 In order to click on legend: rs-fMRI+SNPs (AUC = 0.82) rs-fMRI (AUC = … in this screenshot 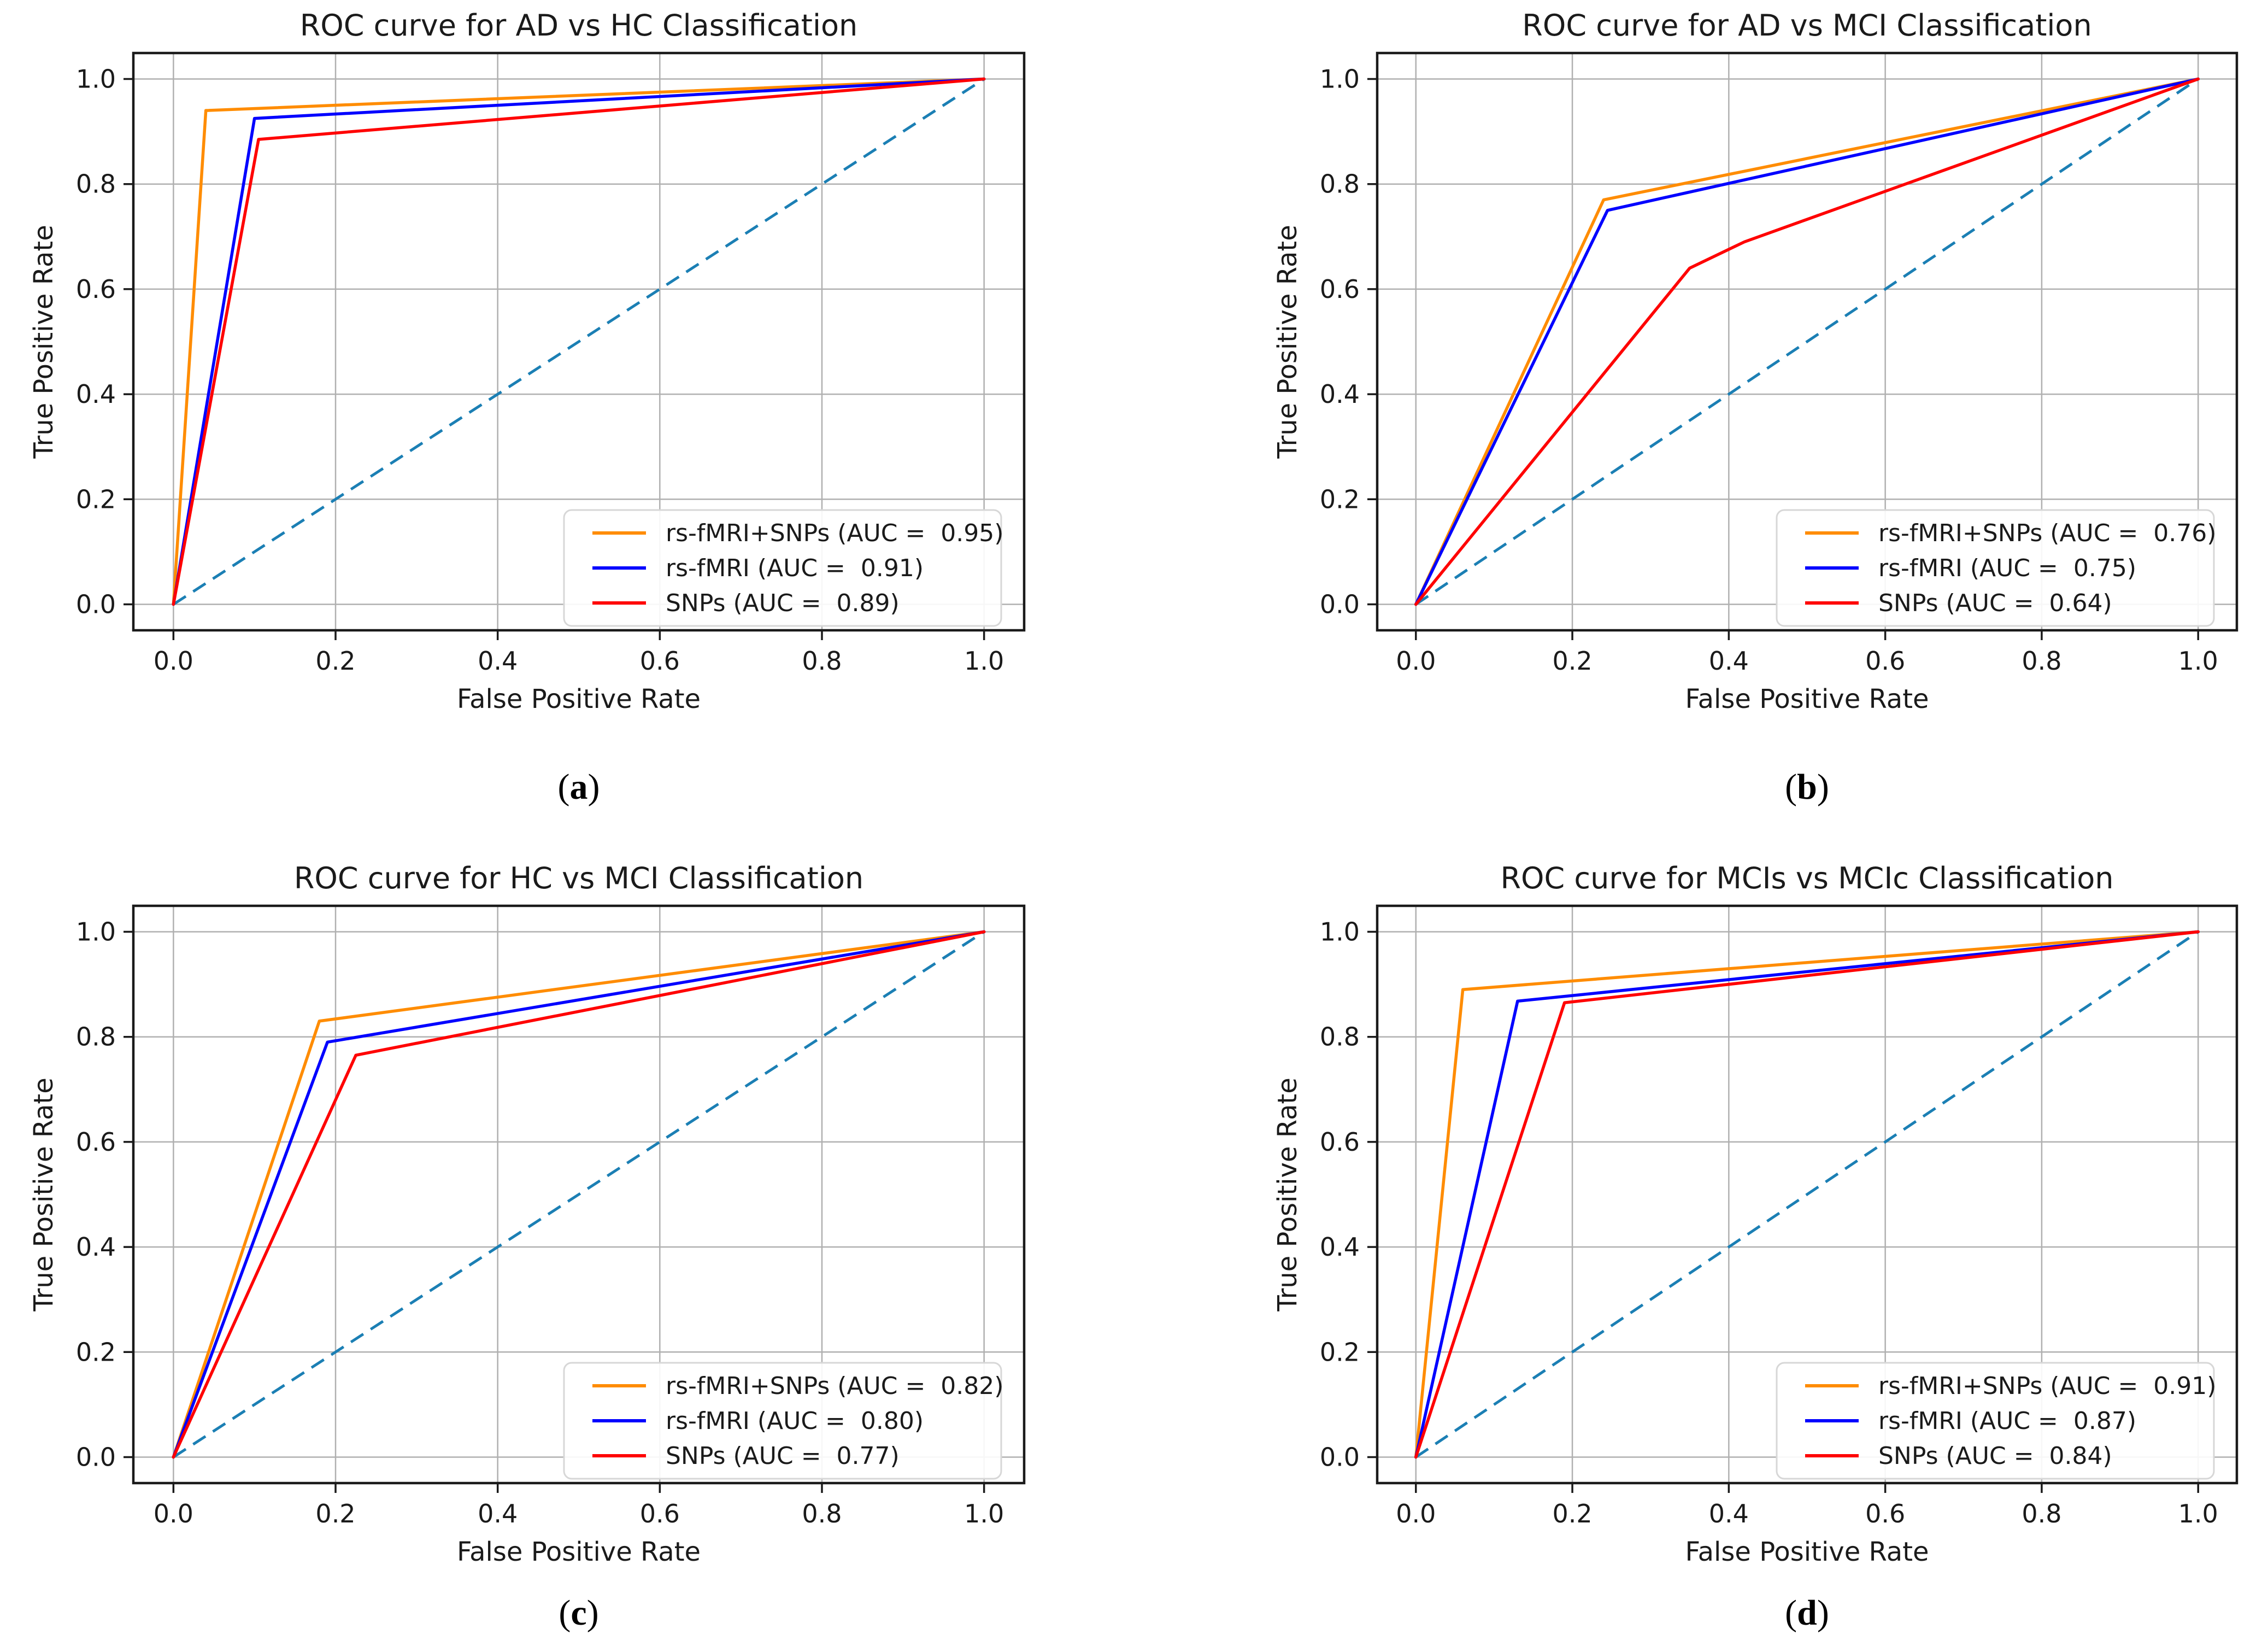, I will do `click(783, 1421)`.